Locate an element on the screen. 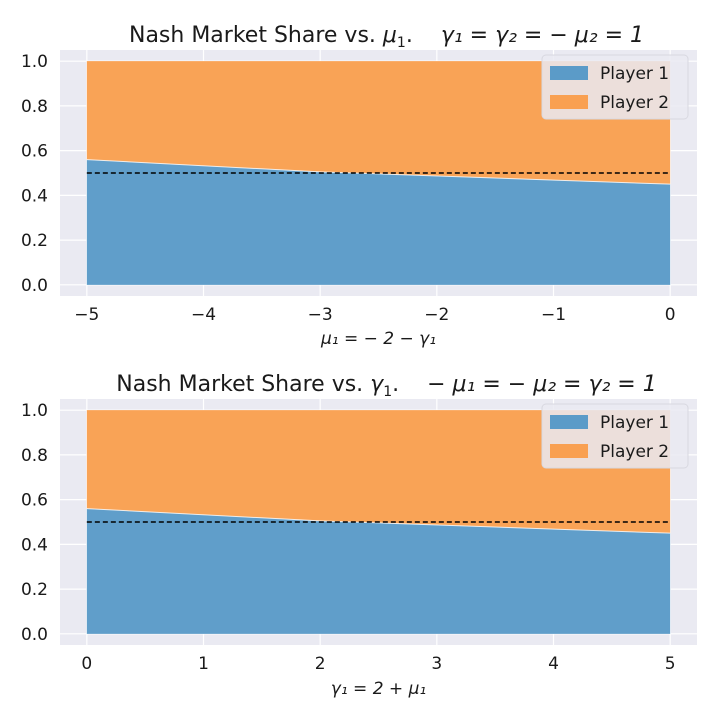 The height and width of the screenshot is (720, 720). x-tick-label: 3 is located at coordinates (436, 664).